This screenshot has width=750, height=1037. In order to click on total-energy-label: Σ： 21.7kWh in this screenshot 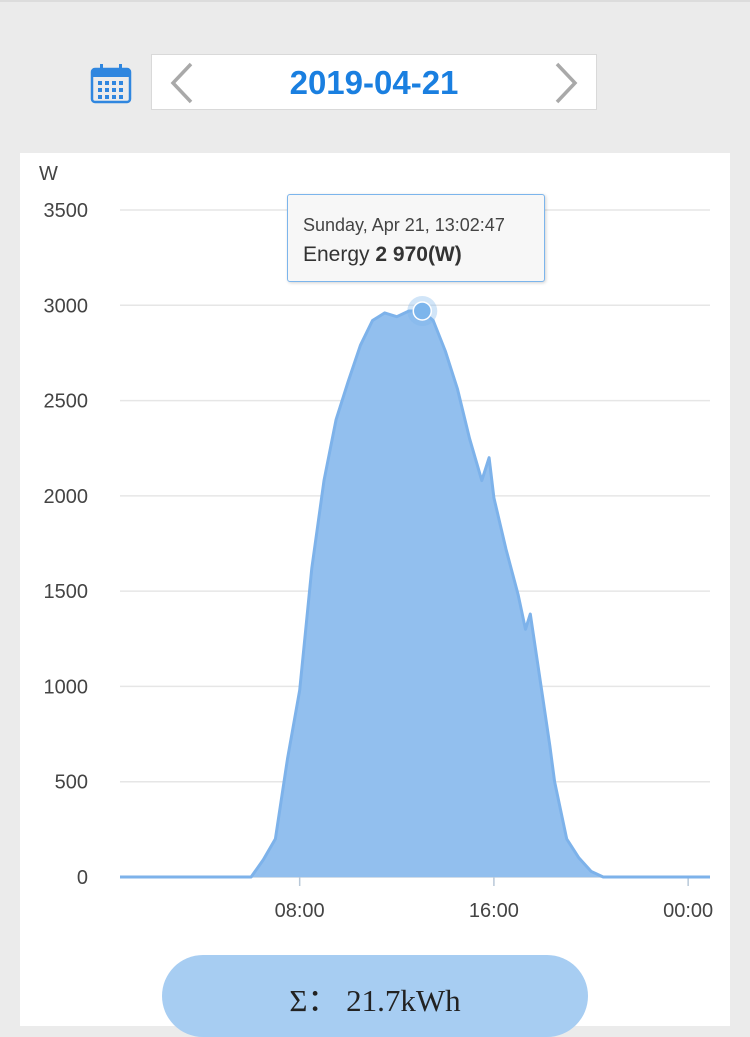, I will do `click(375, 1000)`.